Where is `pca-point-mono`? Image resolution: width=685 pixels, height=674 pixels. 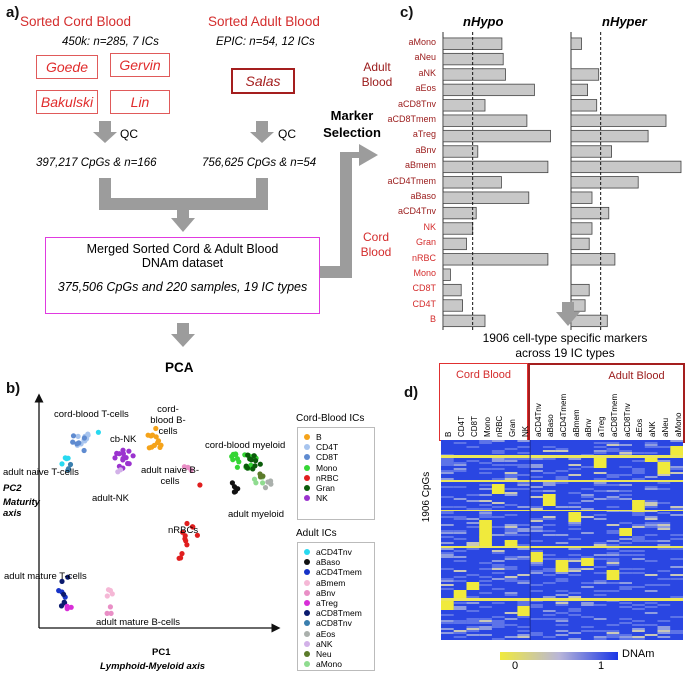
pca-point-mono is located at coordinates (237, 467).